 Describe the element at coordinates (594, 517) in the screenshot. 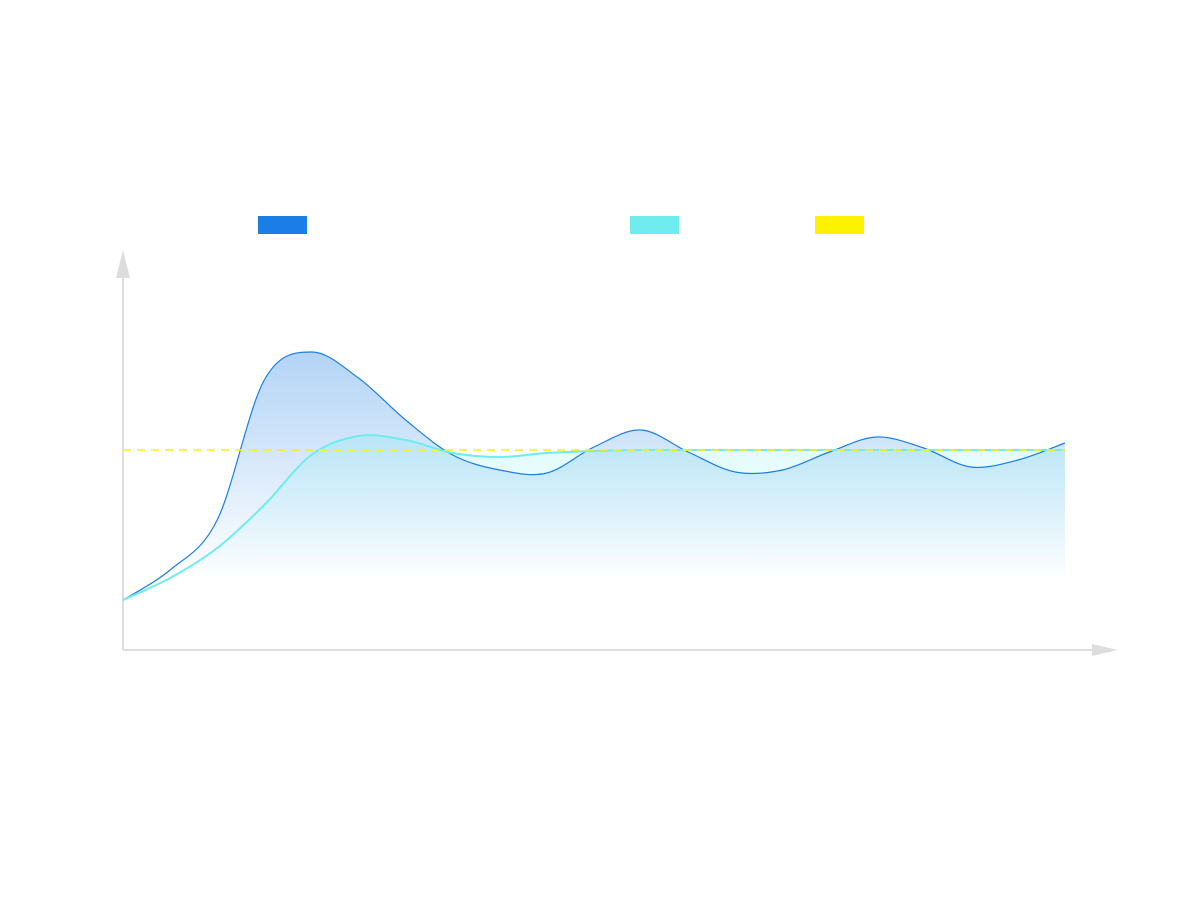

I see `area-fill` at that location.